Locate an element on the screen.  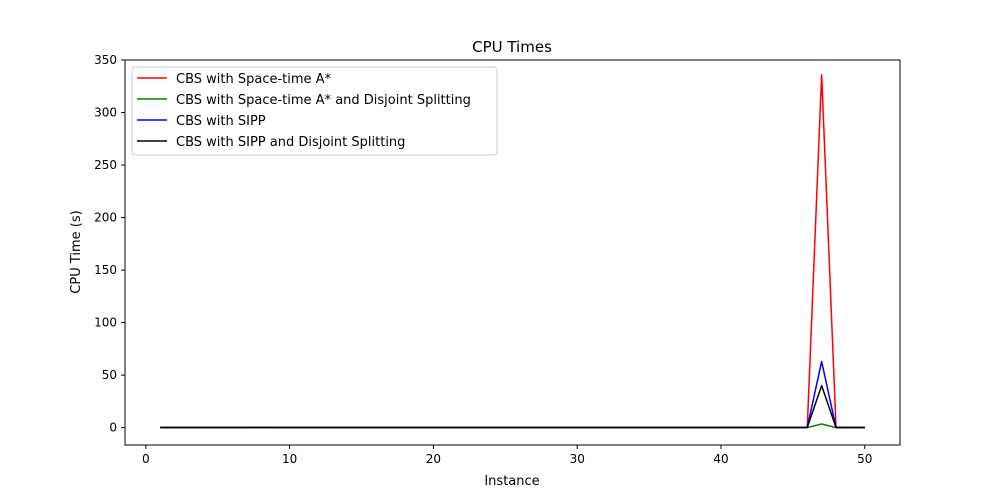
x-tick-label: 40 is located at coordinates (720, 459).